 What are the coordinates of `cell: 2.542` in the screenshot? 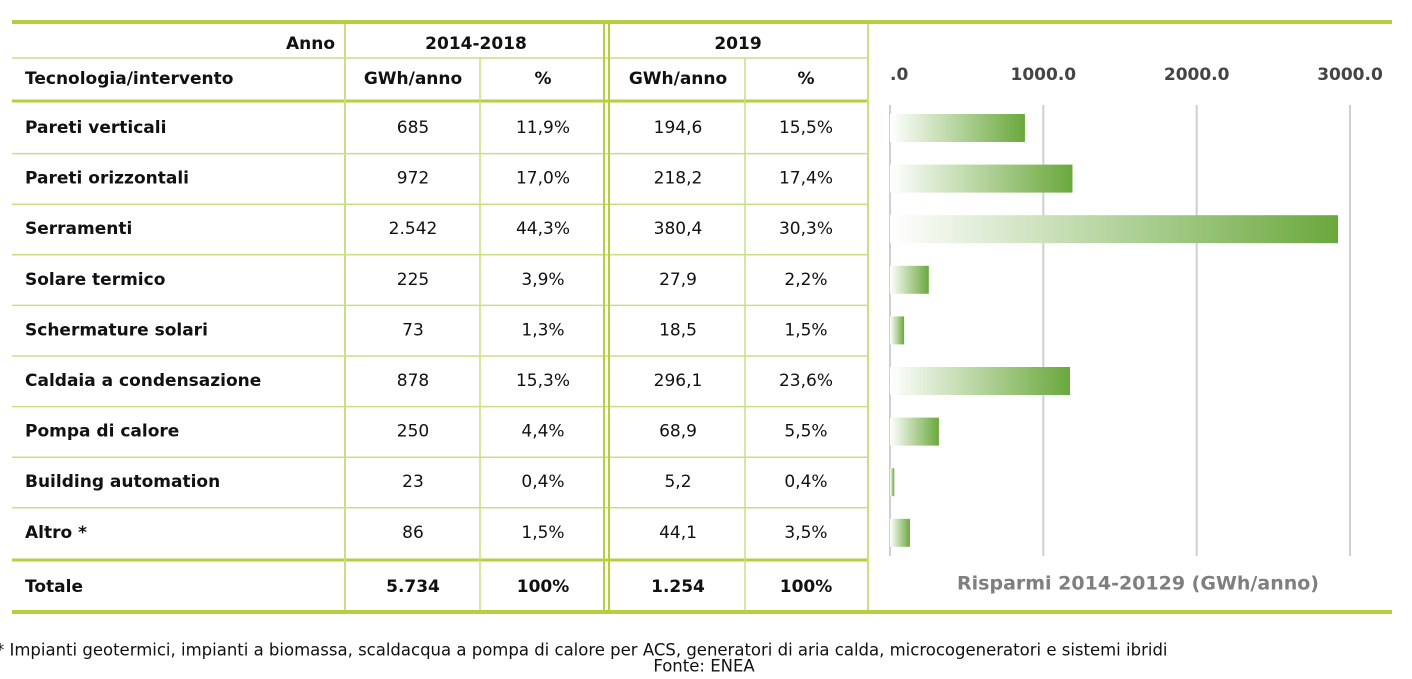 It's located at (413, 229).